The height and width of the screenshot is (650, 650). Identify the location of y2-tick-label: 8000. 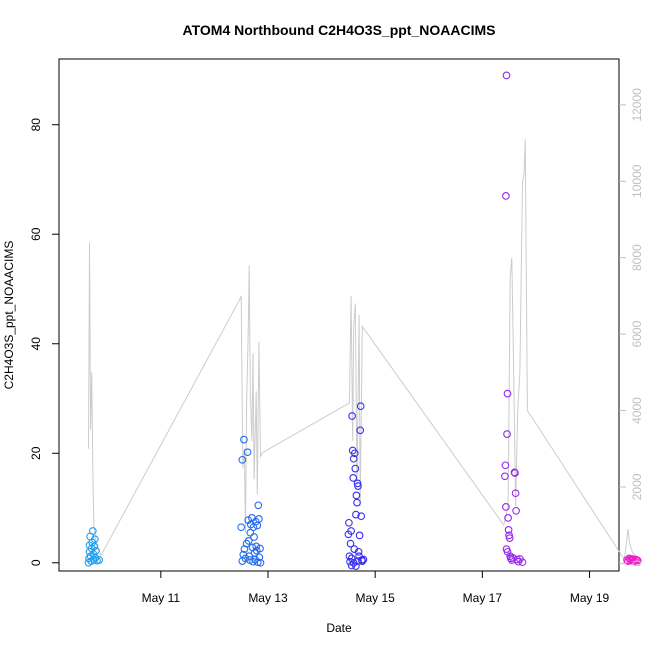
(637, 257).